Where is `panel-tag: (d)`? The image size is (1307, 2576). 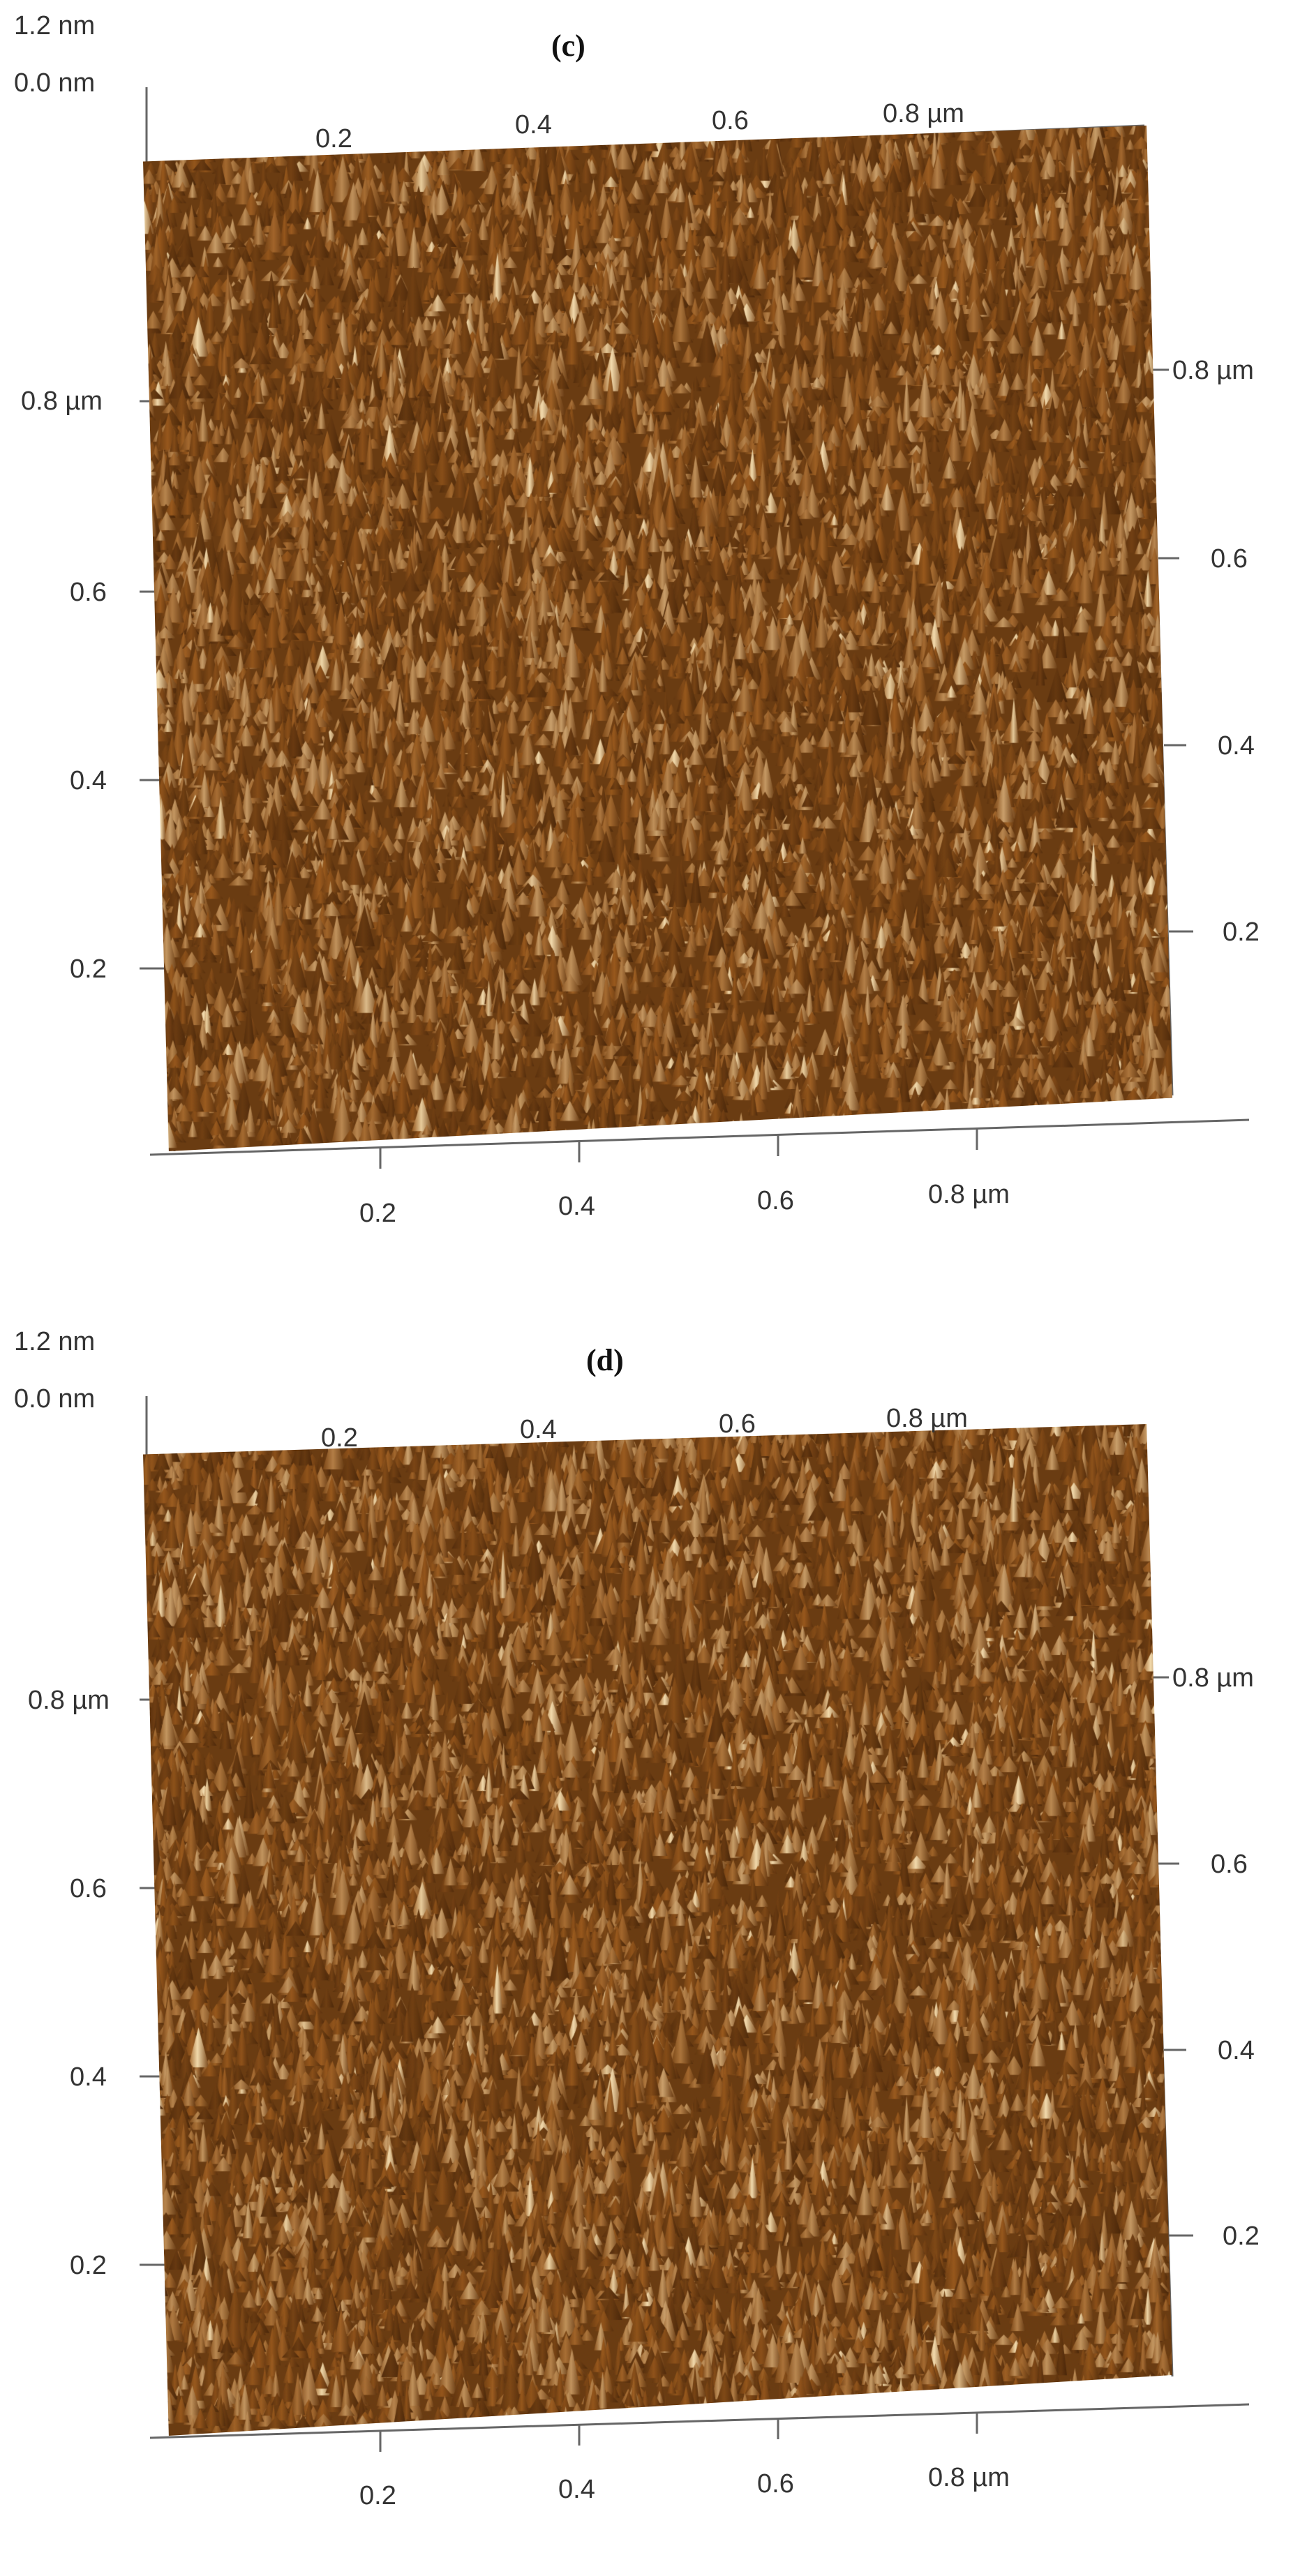
panel-tag: (d) is located at coordinates (605, 1360).